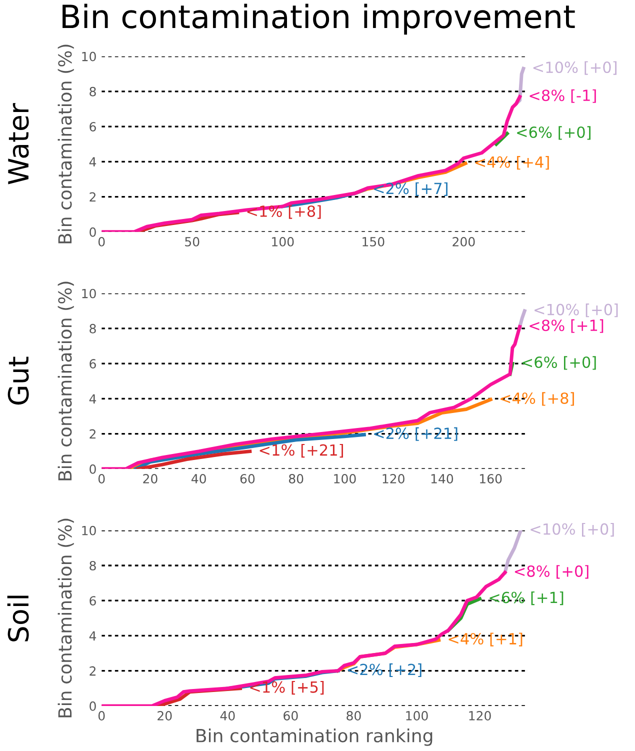 Image resolution: width=635 pixels, height=751 pixels. What do you see at coordinates (491, 479) in the screenshot?
I see `x-tick-label: 160` at bounding box center [491, 479].